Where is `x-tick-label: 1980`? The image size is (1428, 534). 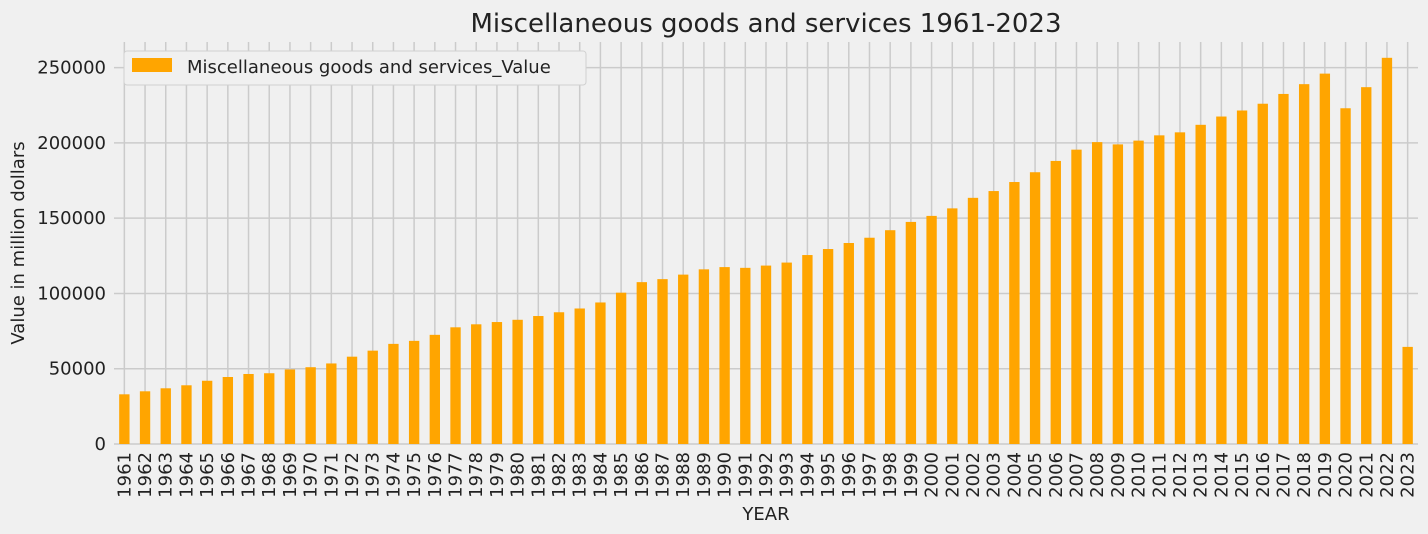 x-tick-label: 1980 is located at coordinates (518, 475).